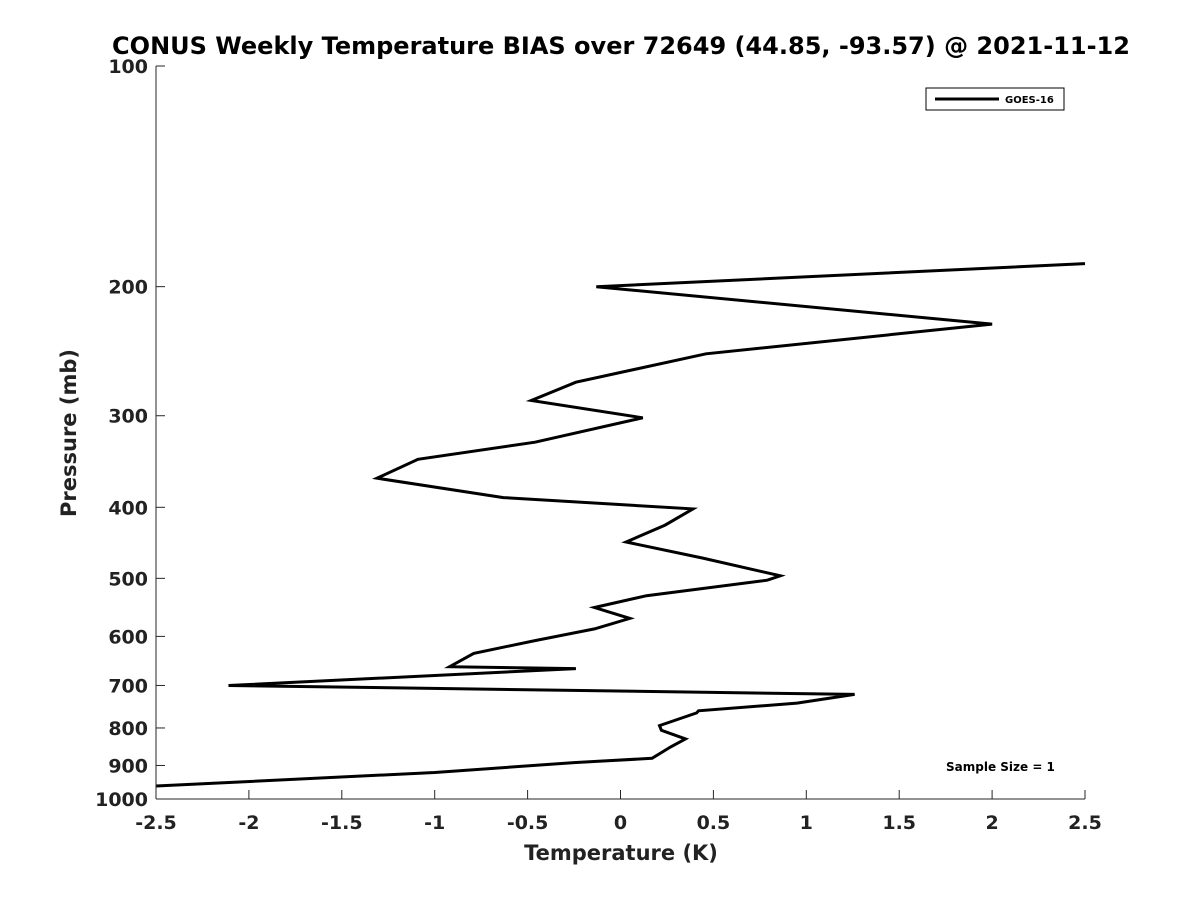  I want to click on x-tick-label: -2, so click(248, 823).